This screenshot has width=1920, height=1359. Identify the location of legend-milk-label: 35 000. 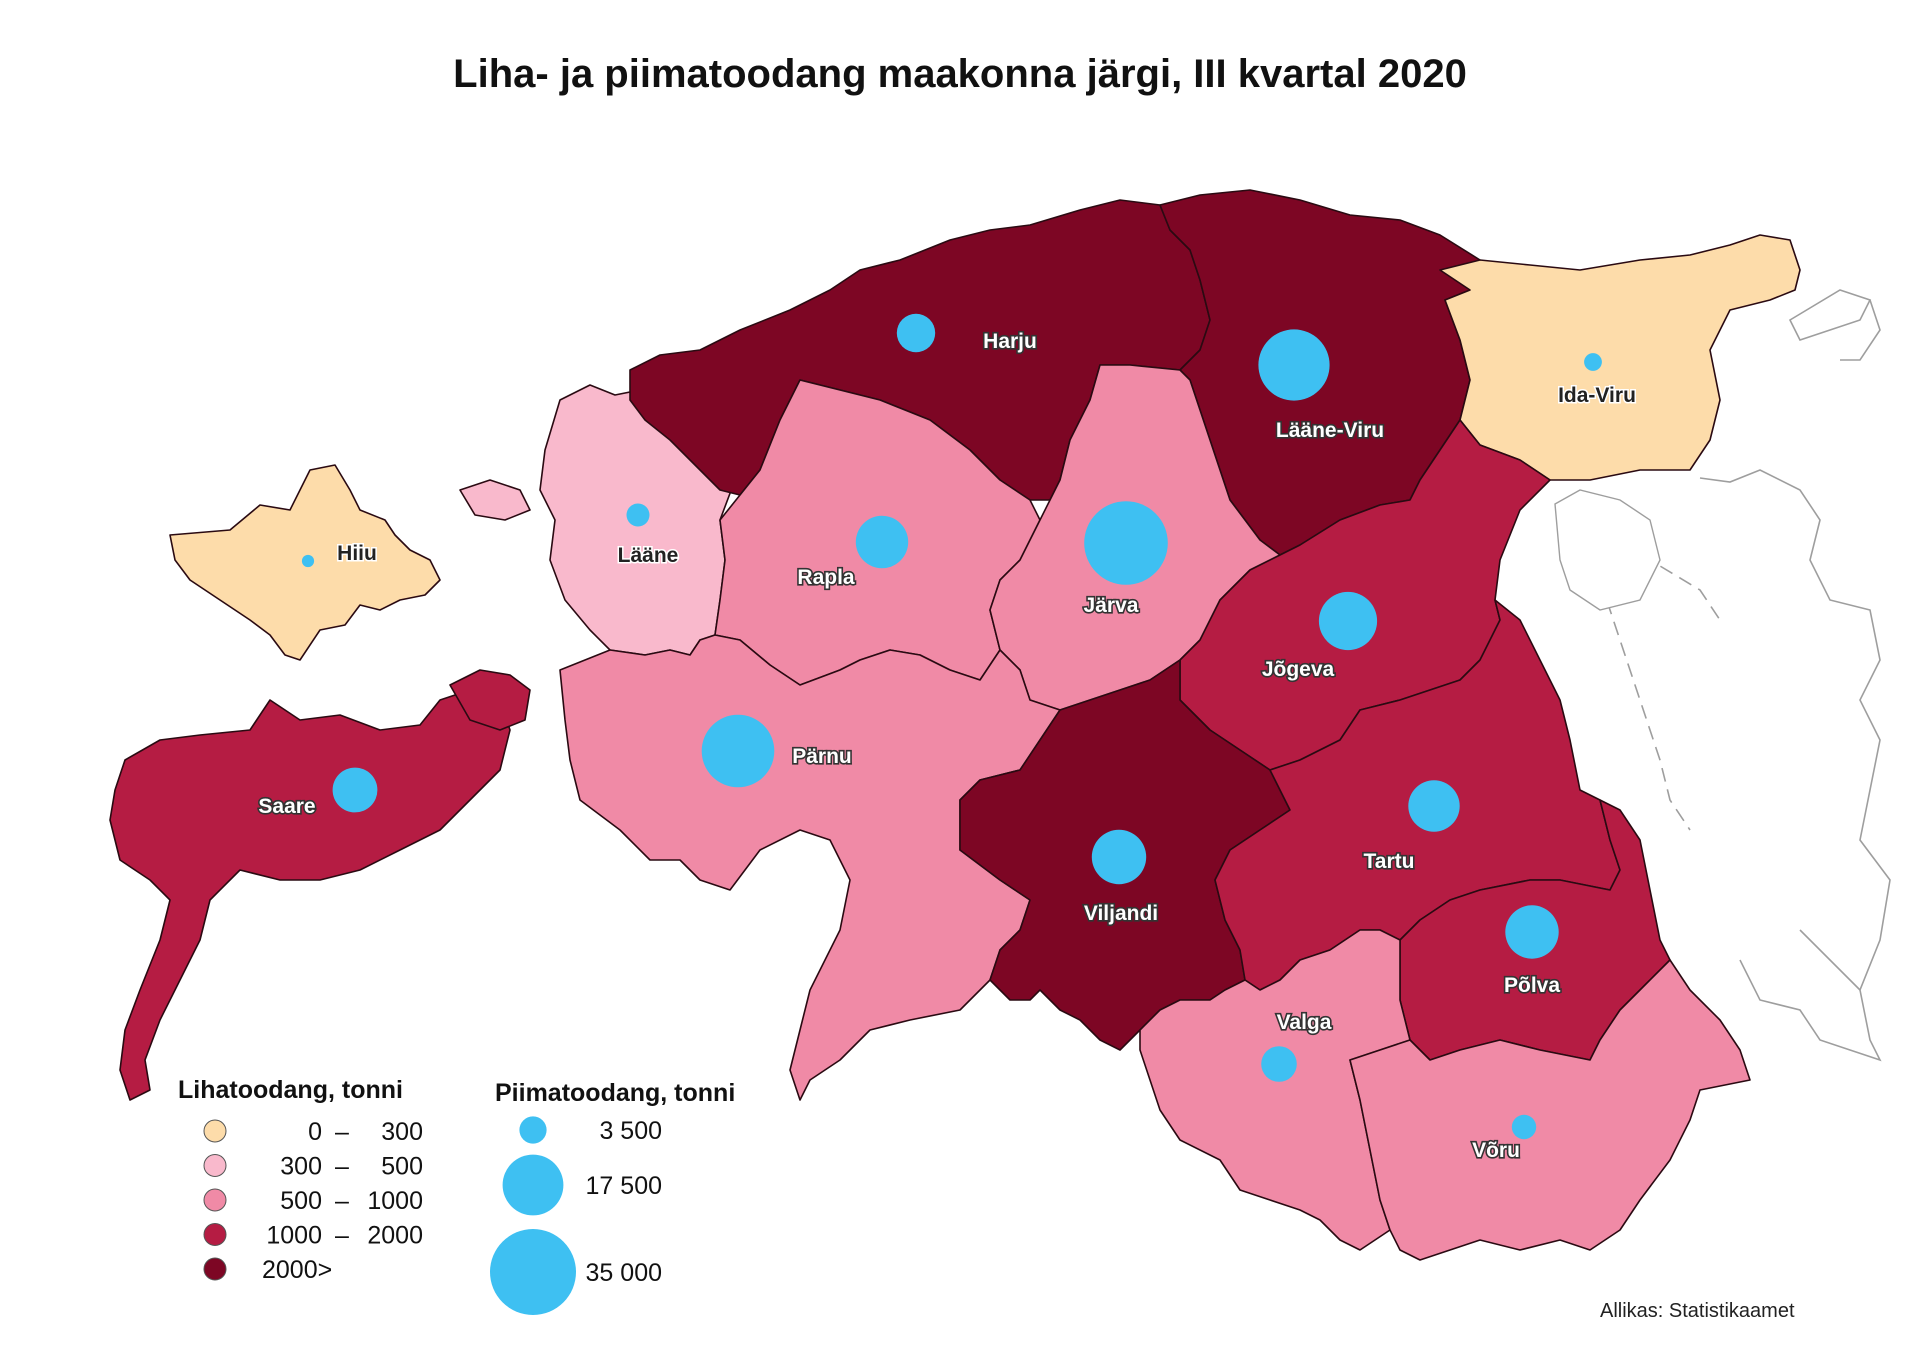
(624, 1273).